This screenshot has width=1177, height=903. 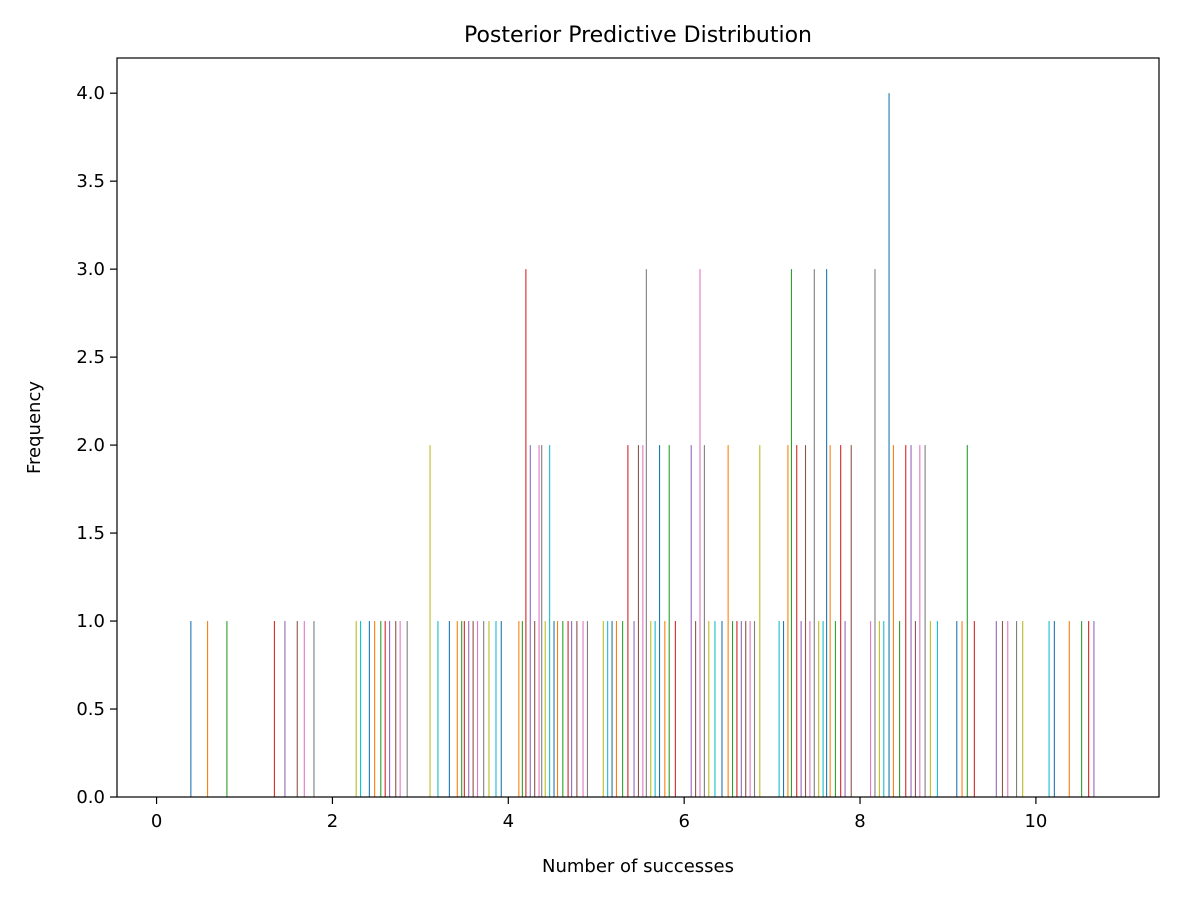 I want to click on y-tick-label: 3.0, so click(x=90, y=269).